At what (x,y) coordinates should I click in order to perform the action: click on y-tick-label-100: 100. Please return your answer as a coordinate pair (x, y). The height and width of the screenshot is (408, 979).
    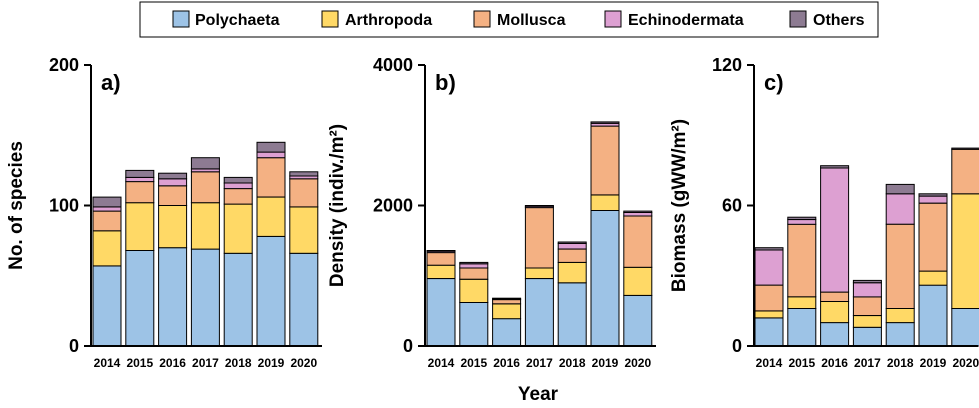
    Looking at the image, I should click on (64, 206).